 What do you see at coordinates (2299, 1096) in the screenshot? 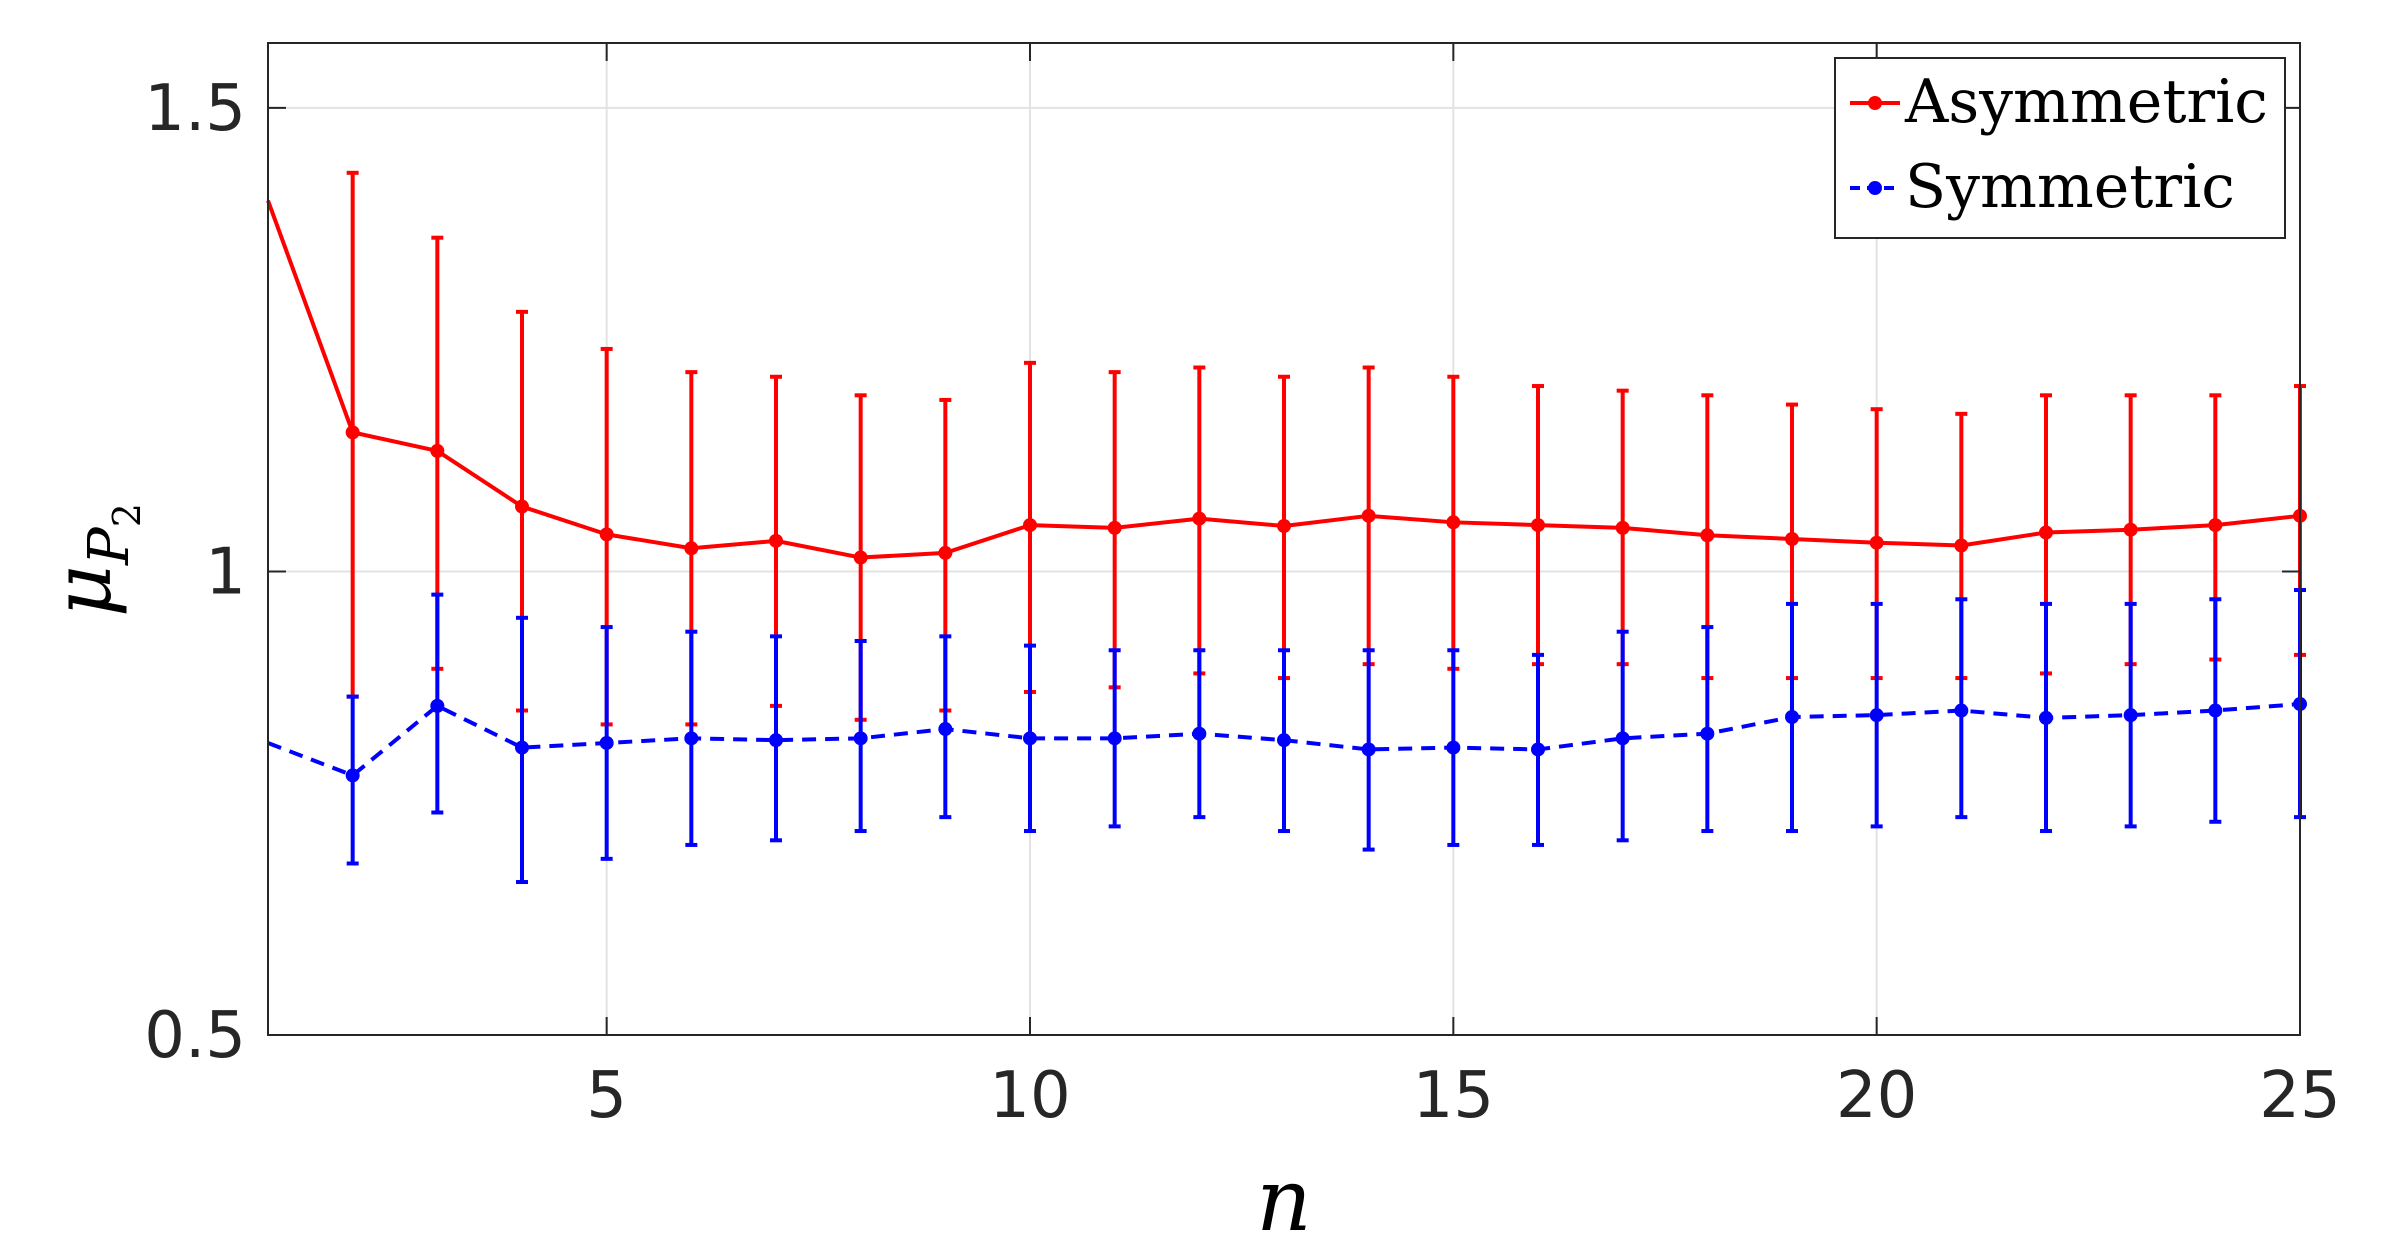
I see `x-tick-label: 25` at bounding box center [2299, 1096].